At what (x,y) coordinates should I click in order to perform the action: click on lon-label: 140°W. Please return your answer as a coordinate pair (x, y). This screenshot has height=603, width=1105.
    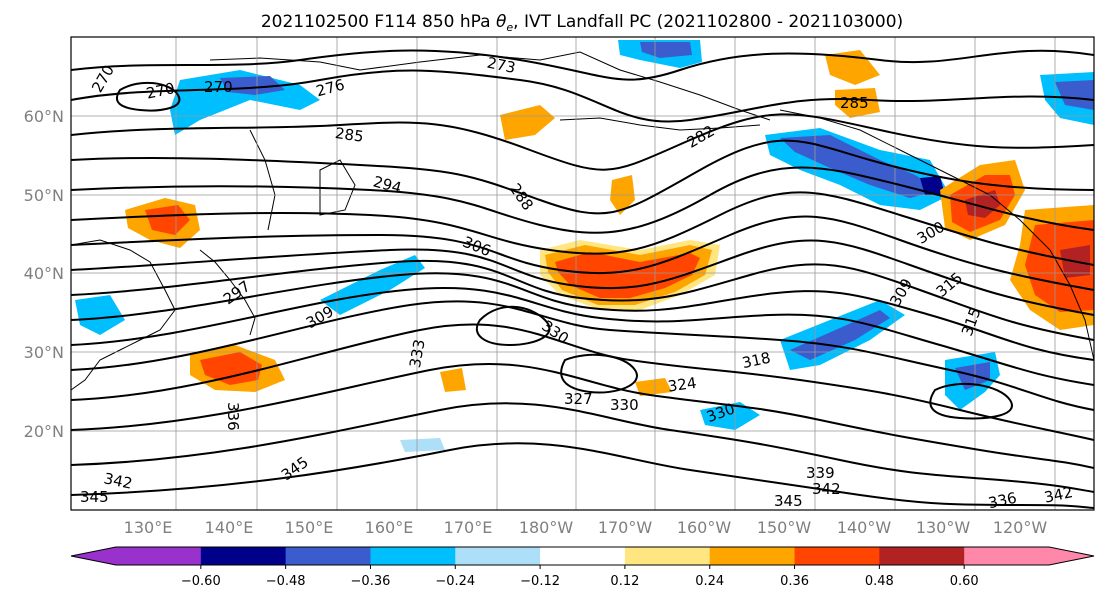
    Looking at the image, I should click on (864, 527).